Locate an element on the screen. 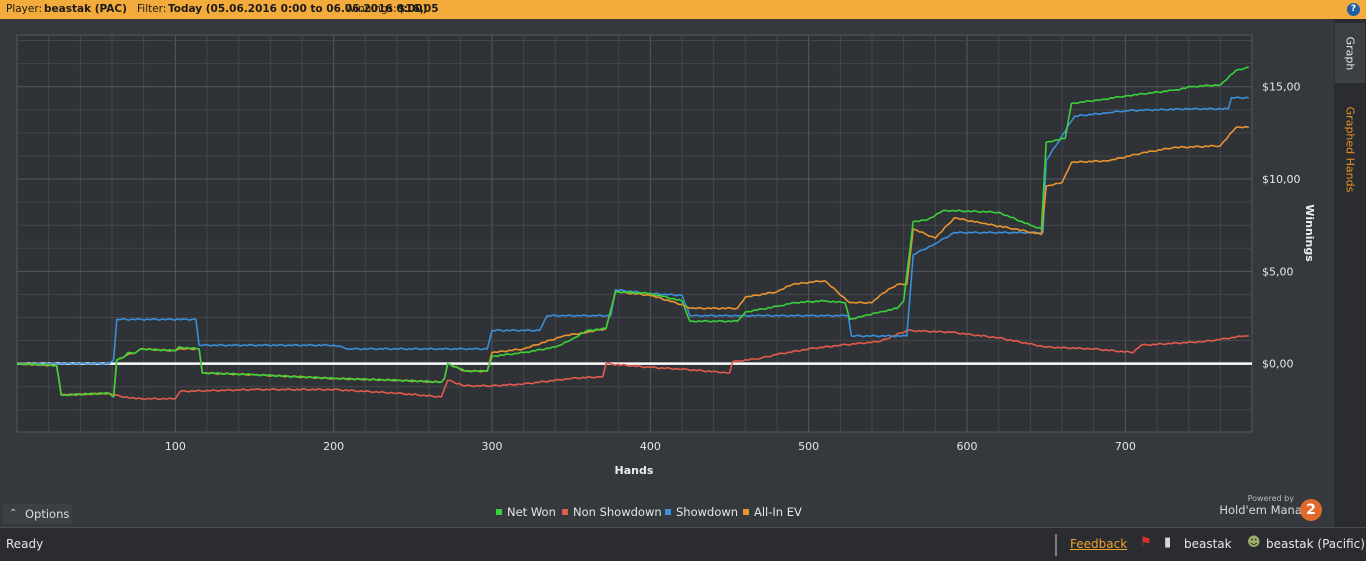  x-tick-label: 200 is located at coordinates (333, 446).